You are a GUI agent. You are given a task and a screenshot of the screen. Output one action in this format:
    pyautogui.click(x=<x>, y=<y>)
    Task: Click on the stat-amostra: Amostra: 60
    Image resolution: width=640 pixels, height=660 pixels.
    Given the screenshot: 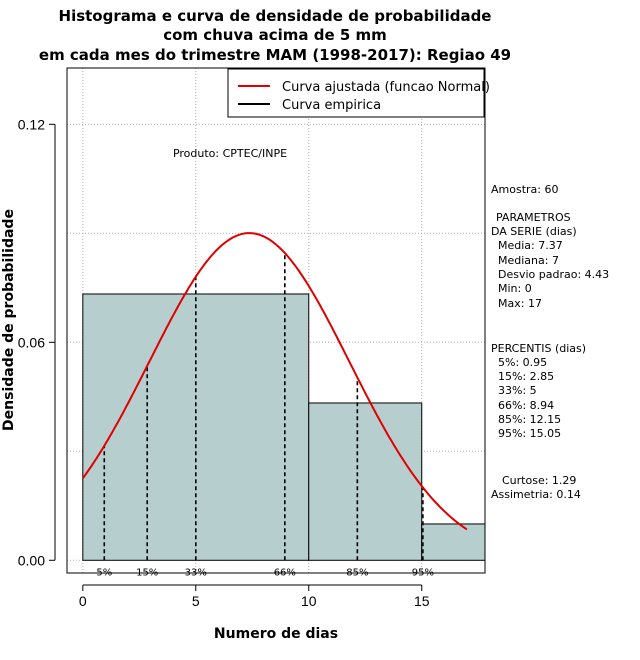 What is the action you would take?
    pyautogui.click(x=524, y=189)
    